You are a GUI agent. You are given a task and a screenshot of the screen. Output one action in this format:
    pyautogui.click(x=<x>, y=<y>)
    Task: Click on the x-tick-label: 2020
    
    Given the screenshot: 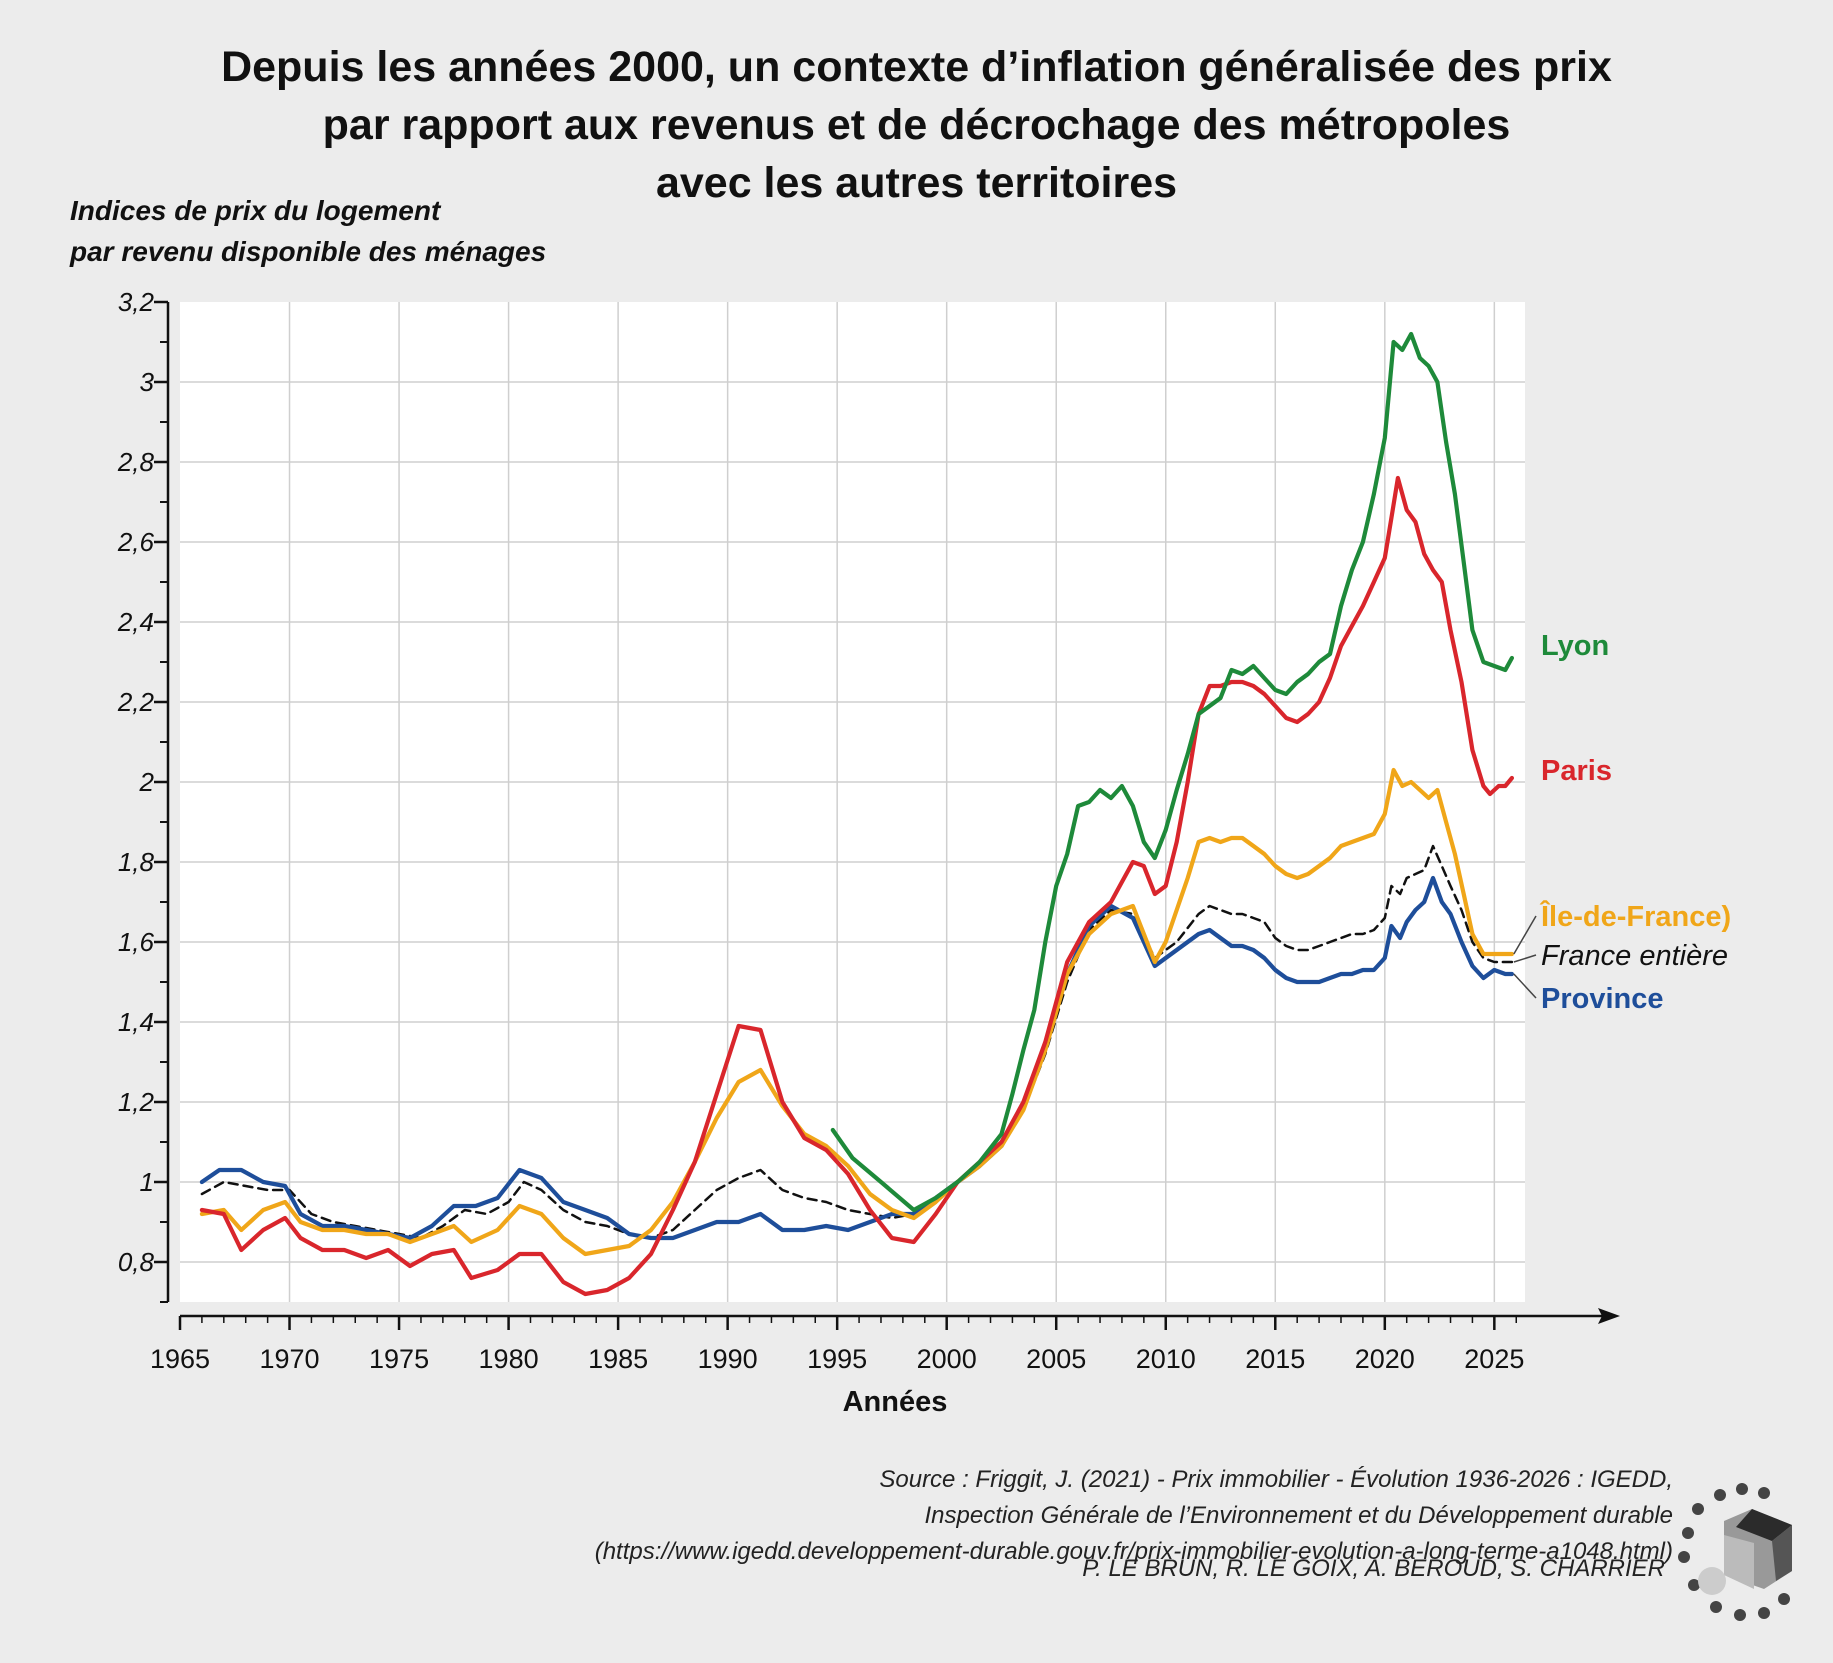 What is the action you would take?
    pyautogui.click(x=1385, y=1359)
    